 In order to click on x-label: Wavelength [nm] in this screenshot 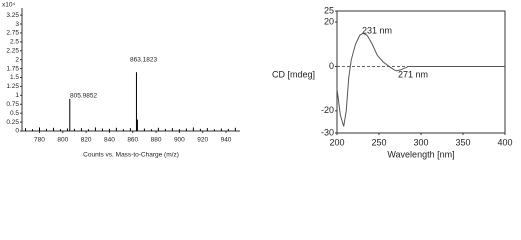, I will do `click(420, 154)`.